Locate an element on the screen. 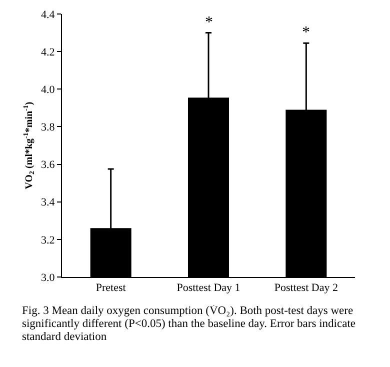  y-tick-label: 3.6 is located at coordinates (48, 165).